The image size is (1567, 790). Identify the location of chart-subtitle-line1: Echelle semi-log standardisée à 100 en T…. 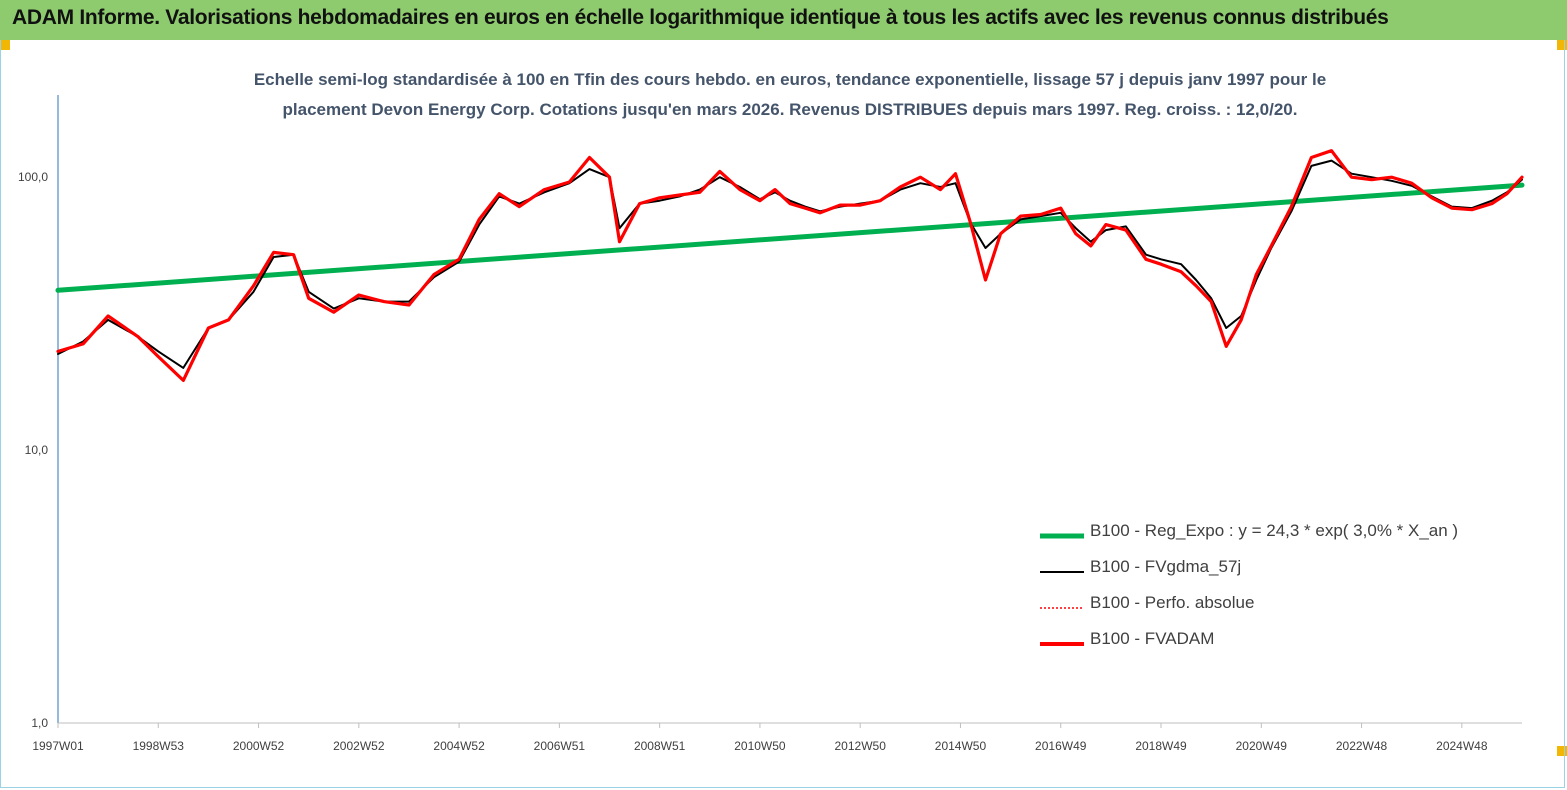
(790, 79).